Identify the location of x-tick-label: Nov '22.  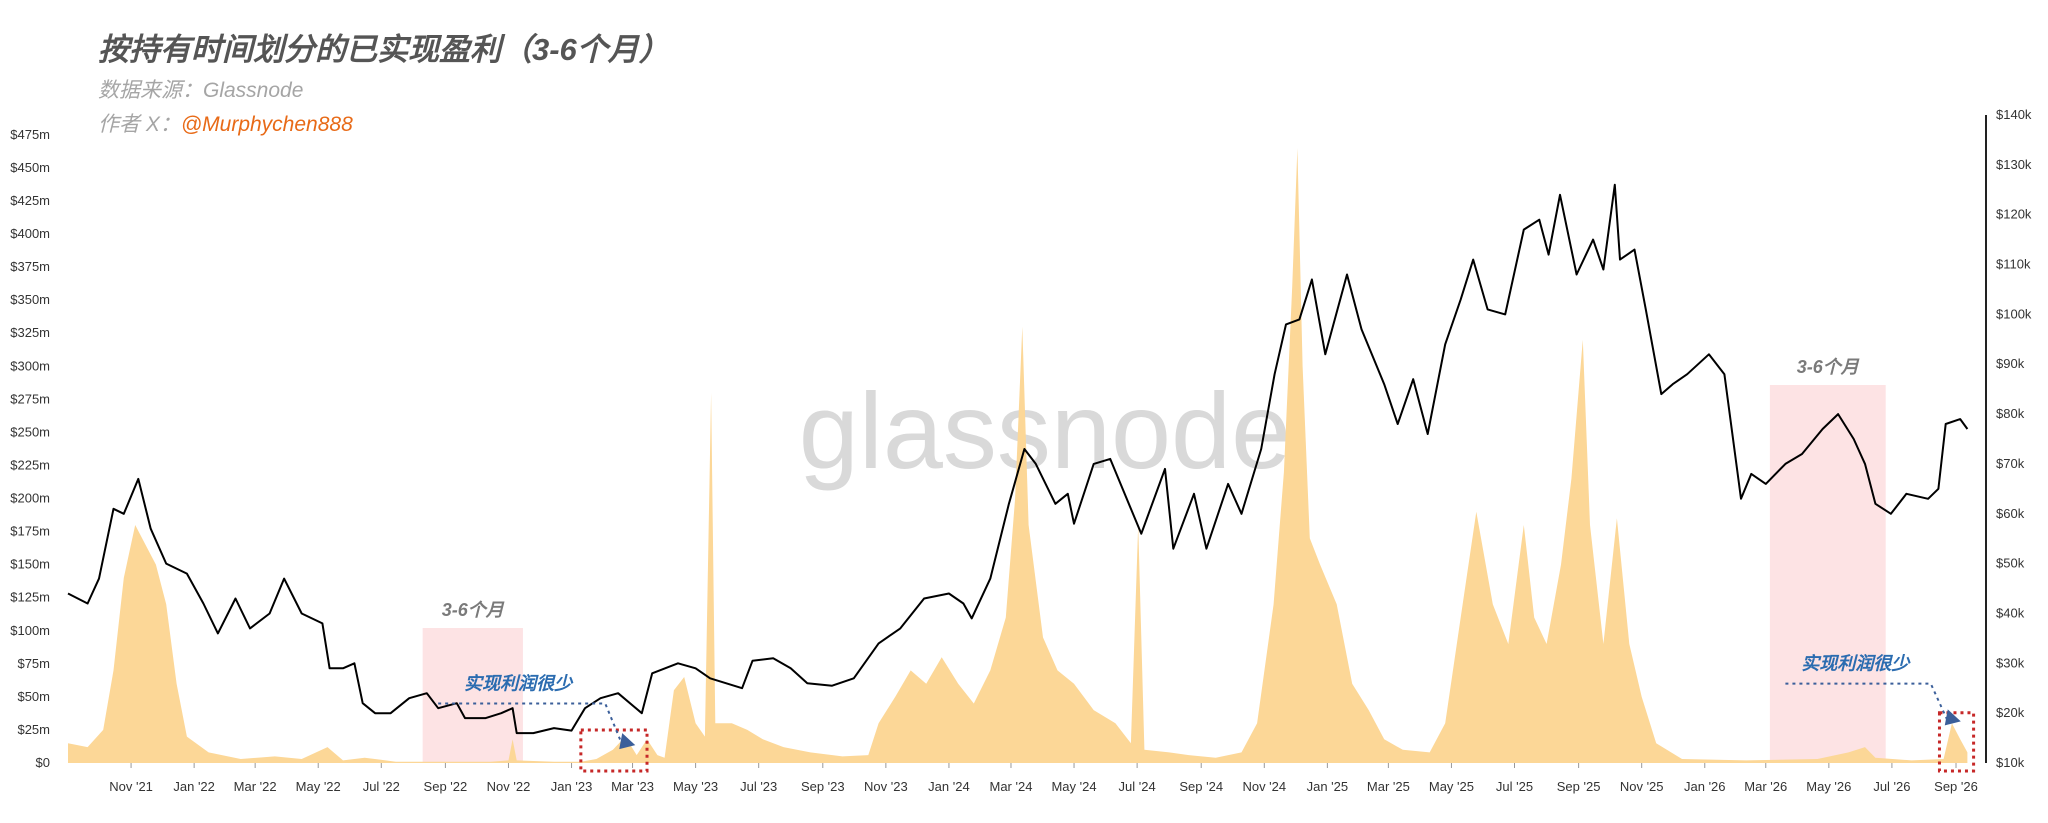
(509, 786).